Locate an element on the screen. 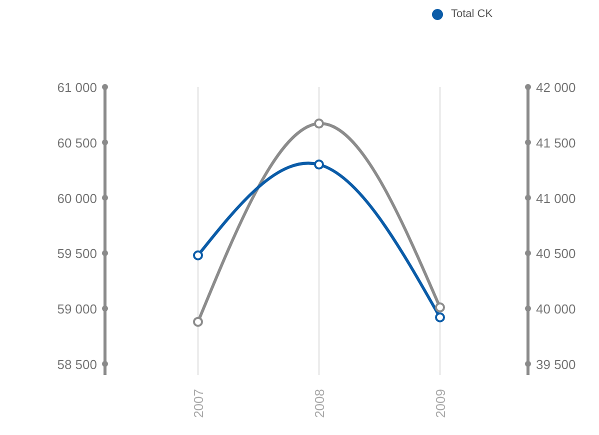  y2-tick-label: 39 500 is located at coordinates (556, 364).